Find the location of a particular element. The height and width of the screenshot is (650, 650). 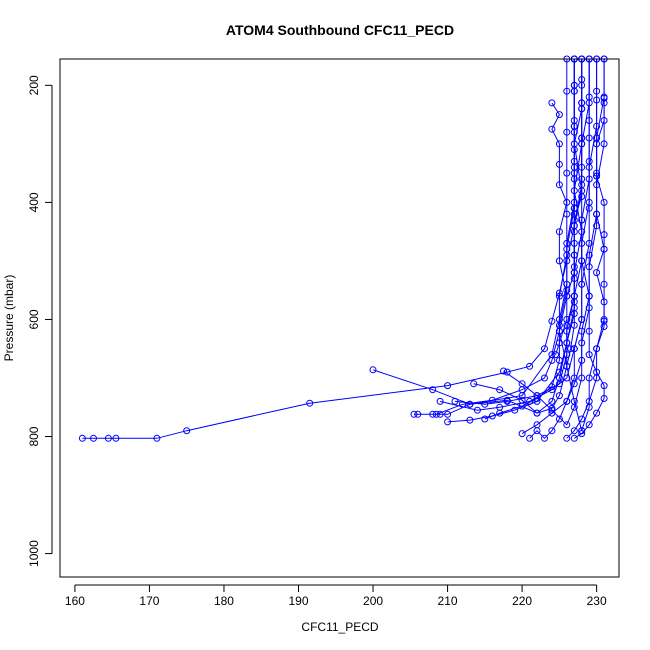

x-tick-label: 220 is located at coordinates (522, 601).